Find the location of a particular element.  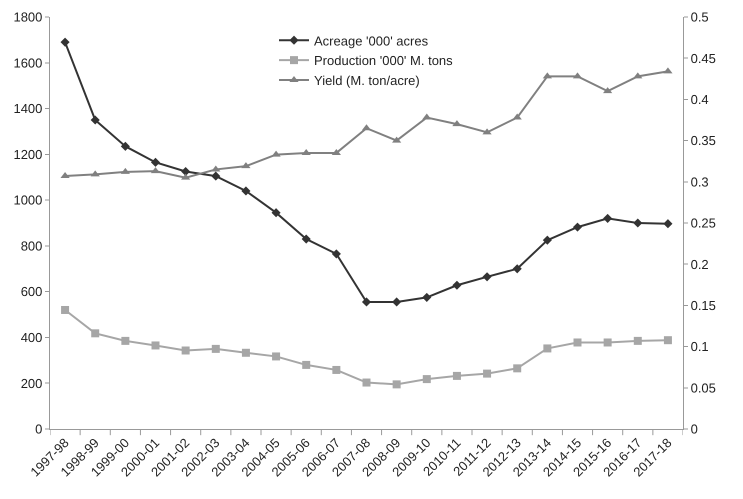

y-tick-label: 400 is located at coordinates (31, 337).